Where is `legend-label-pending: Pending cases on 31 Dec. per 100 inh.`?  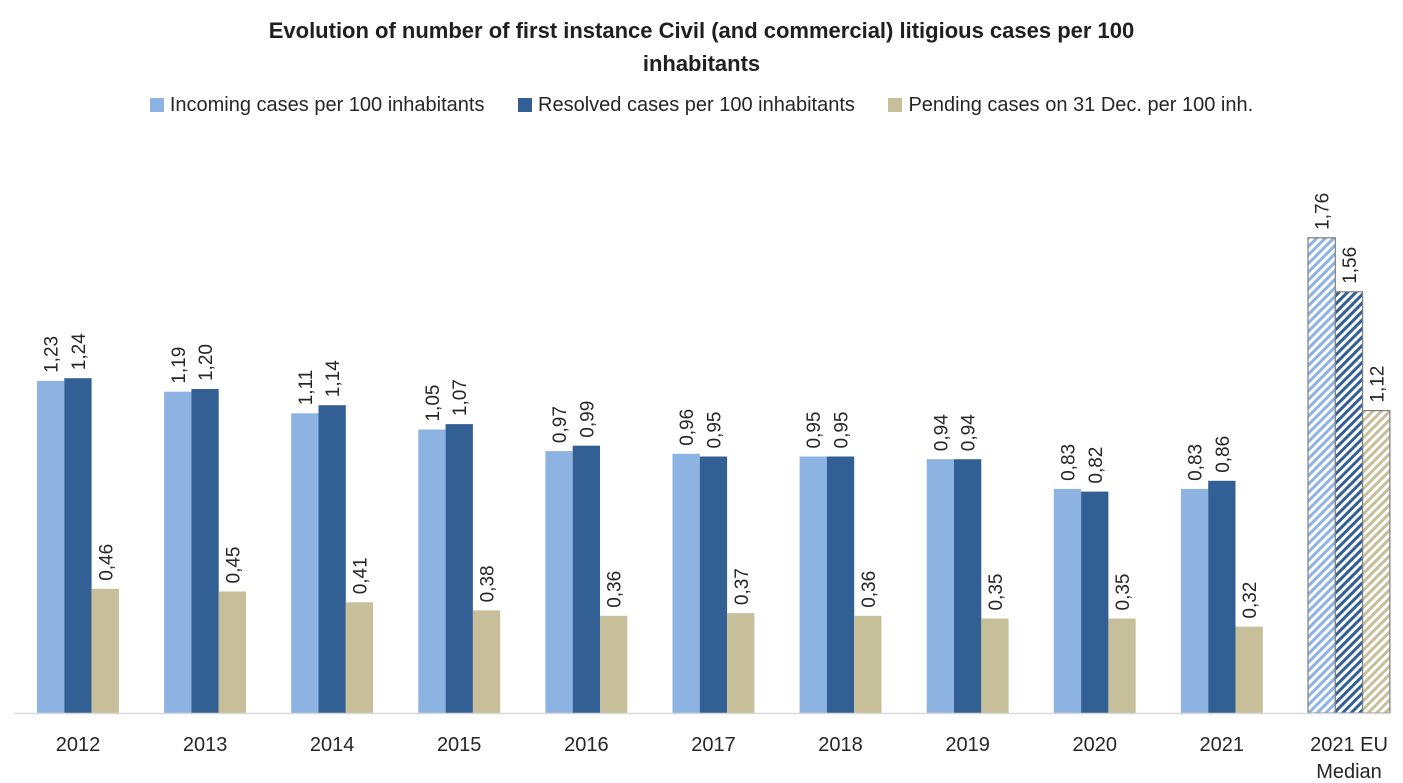
legend-label-pending: Pending cases on 31 Dec. per 100 inh. is located at coordinates (1081, 105).